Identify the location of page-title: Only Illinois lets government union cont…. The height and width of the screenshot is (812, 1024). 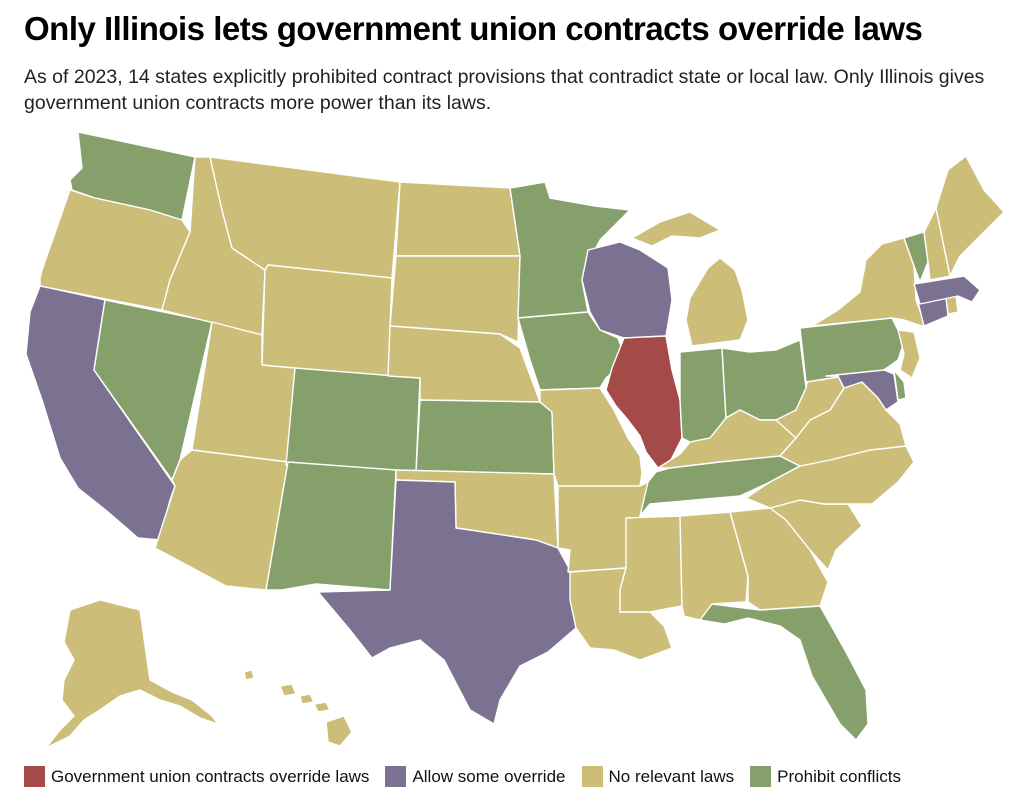
(473, 28).